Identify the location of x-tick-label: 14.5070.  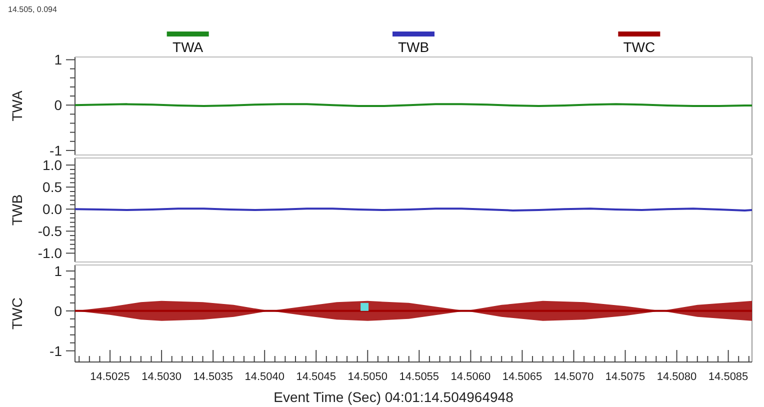
(574, 377).